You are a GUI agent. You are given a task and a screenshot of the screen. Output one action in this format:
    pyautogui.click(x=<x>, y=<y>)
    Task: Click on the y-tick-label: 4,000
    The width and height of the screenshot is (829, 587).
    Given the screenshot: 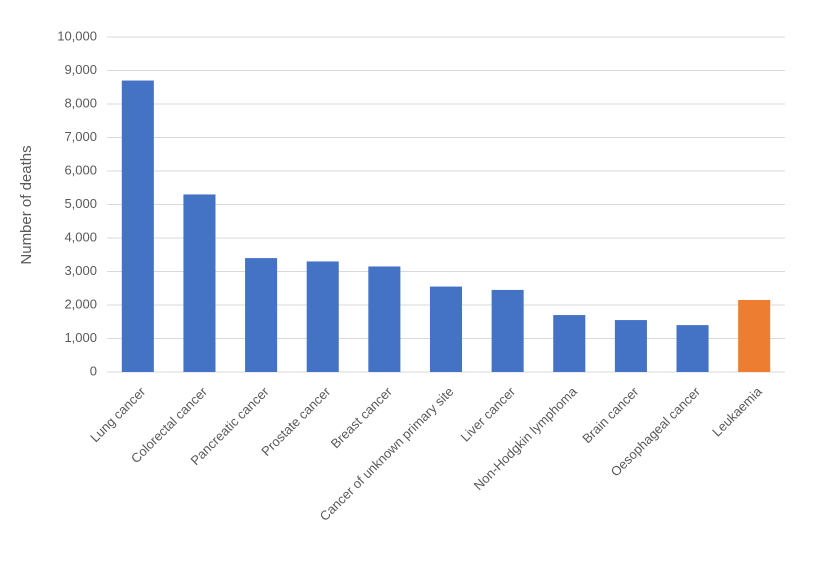 What is the action you would take?
    pyautogui.click(x=80, y=236)
    